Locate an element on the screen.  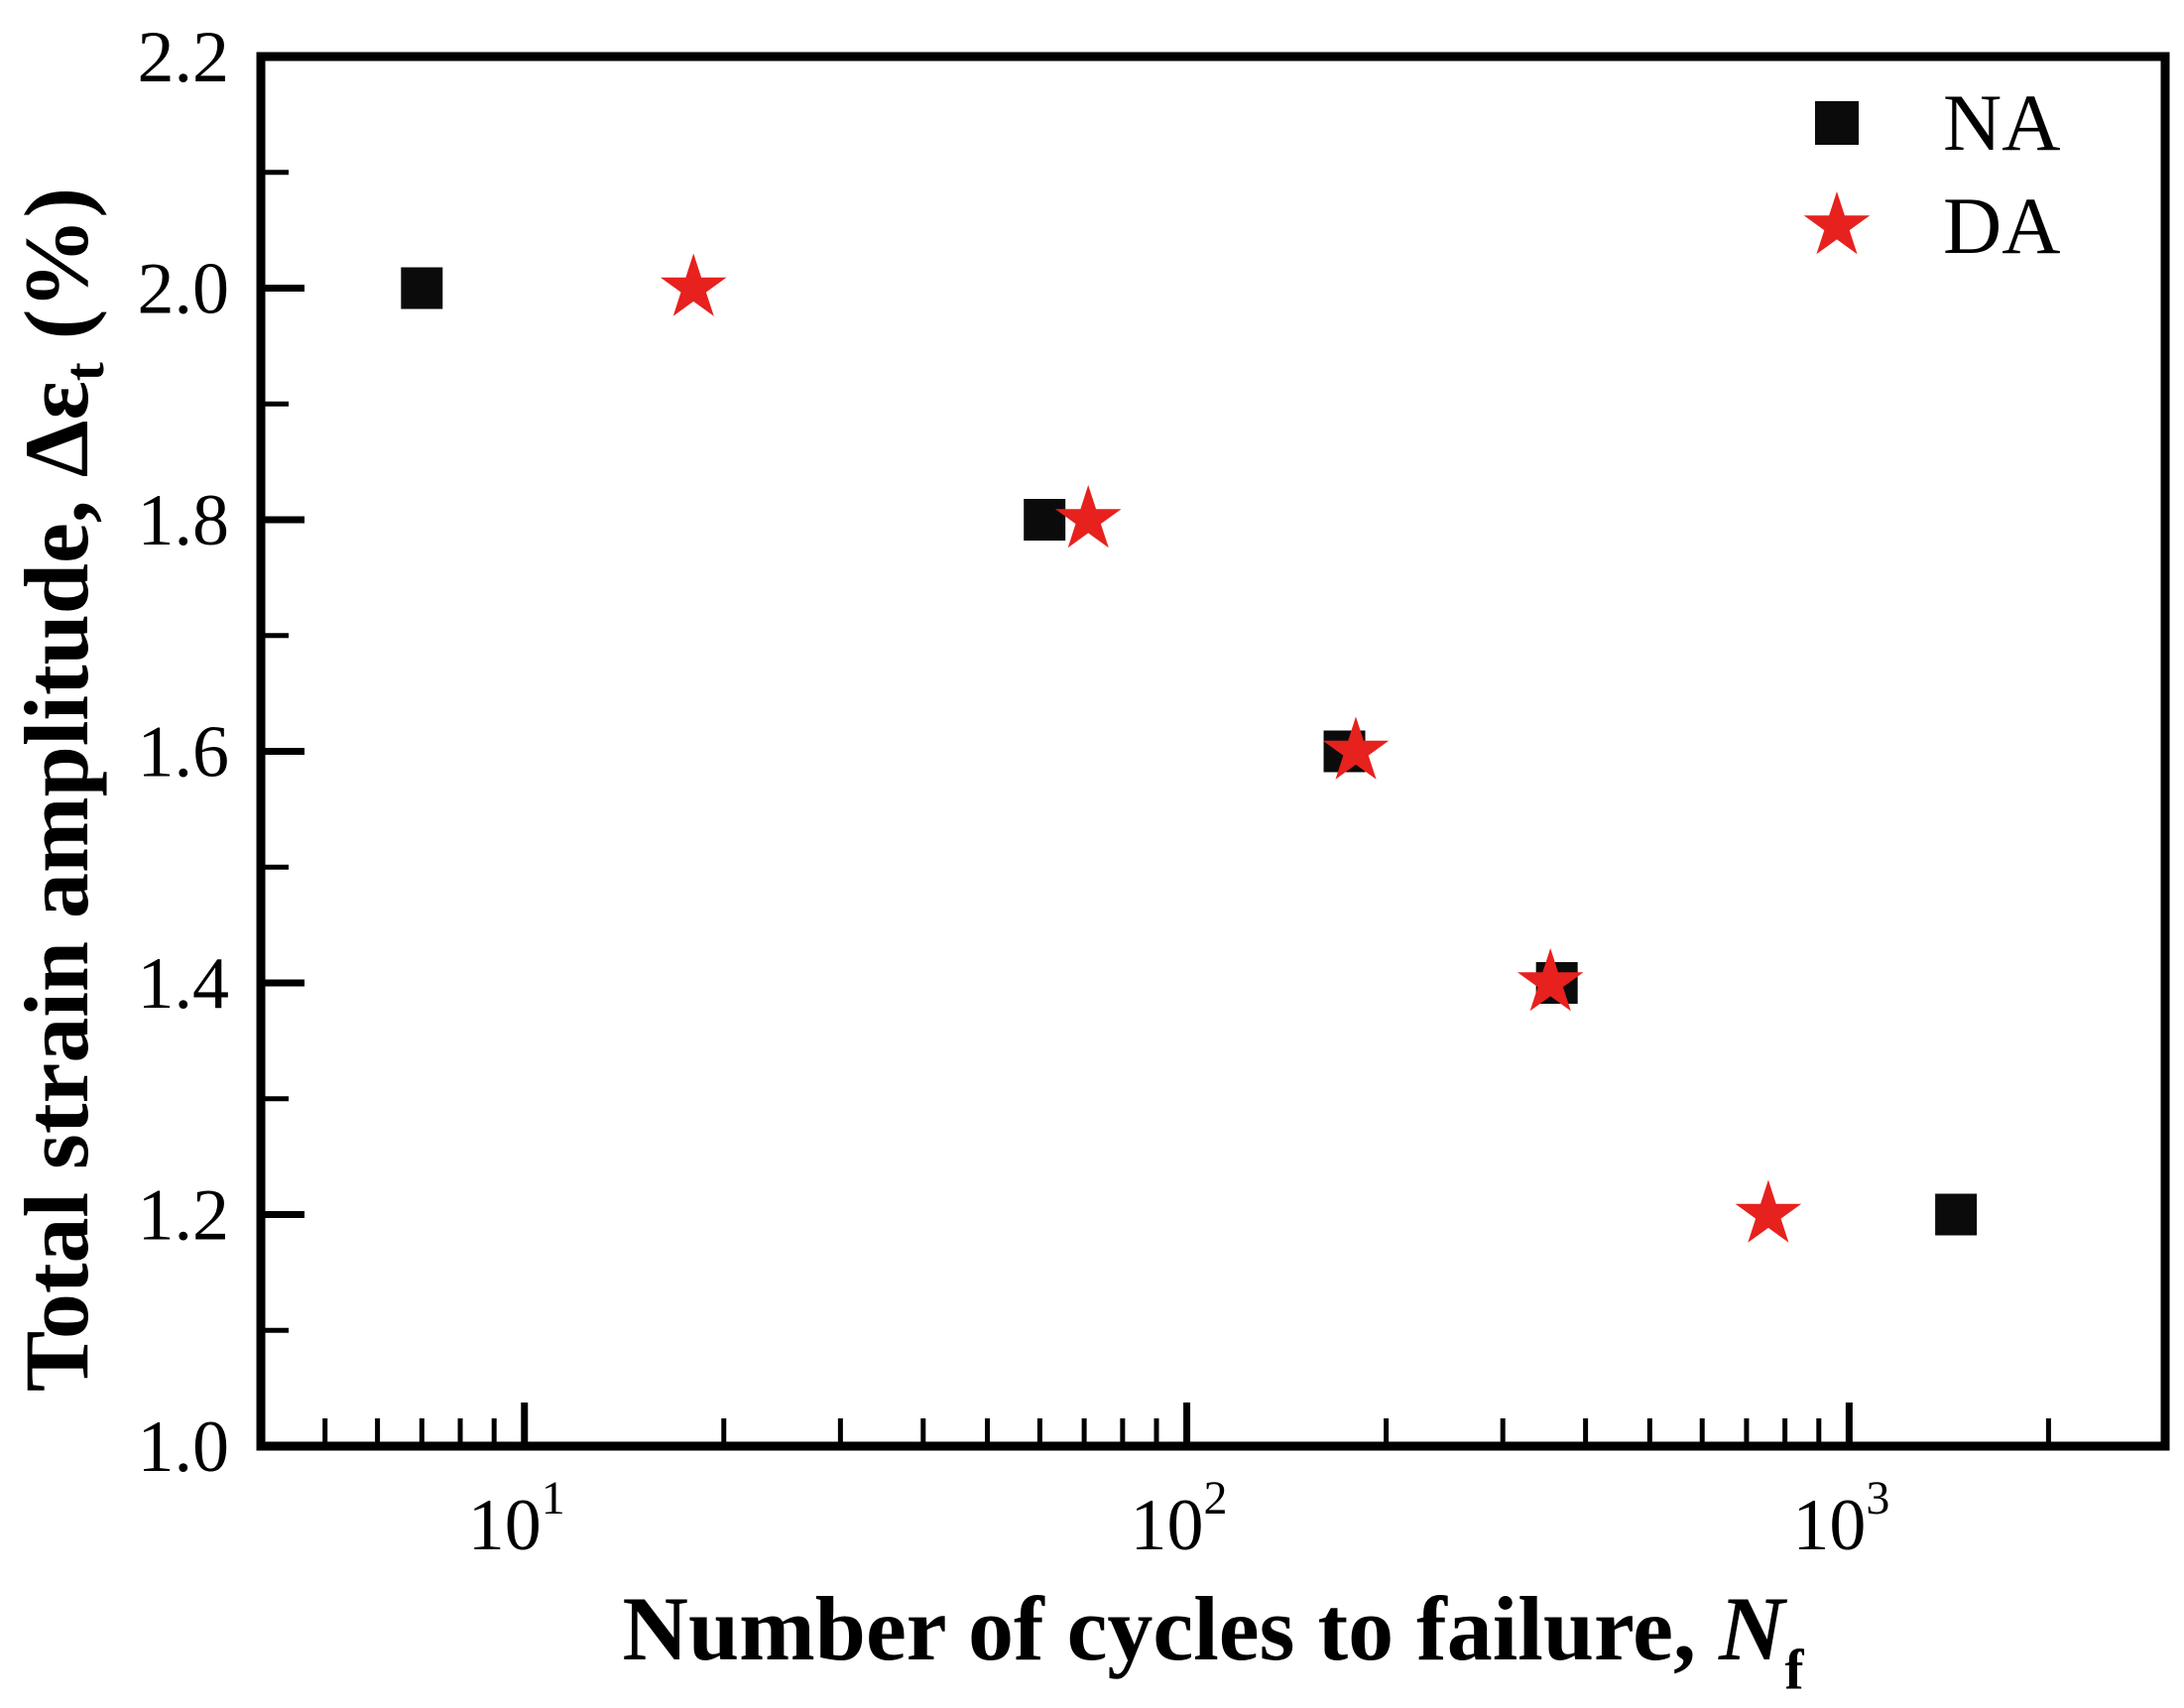
y-axis-label-unit: (%) is located at coordinates (56, 274).